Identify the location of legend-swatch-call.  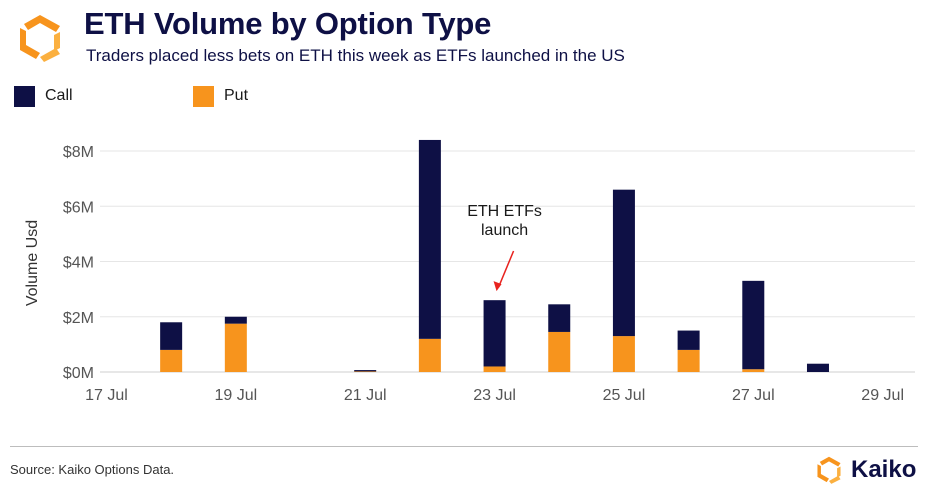
(24, 96).